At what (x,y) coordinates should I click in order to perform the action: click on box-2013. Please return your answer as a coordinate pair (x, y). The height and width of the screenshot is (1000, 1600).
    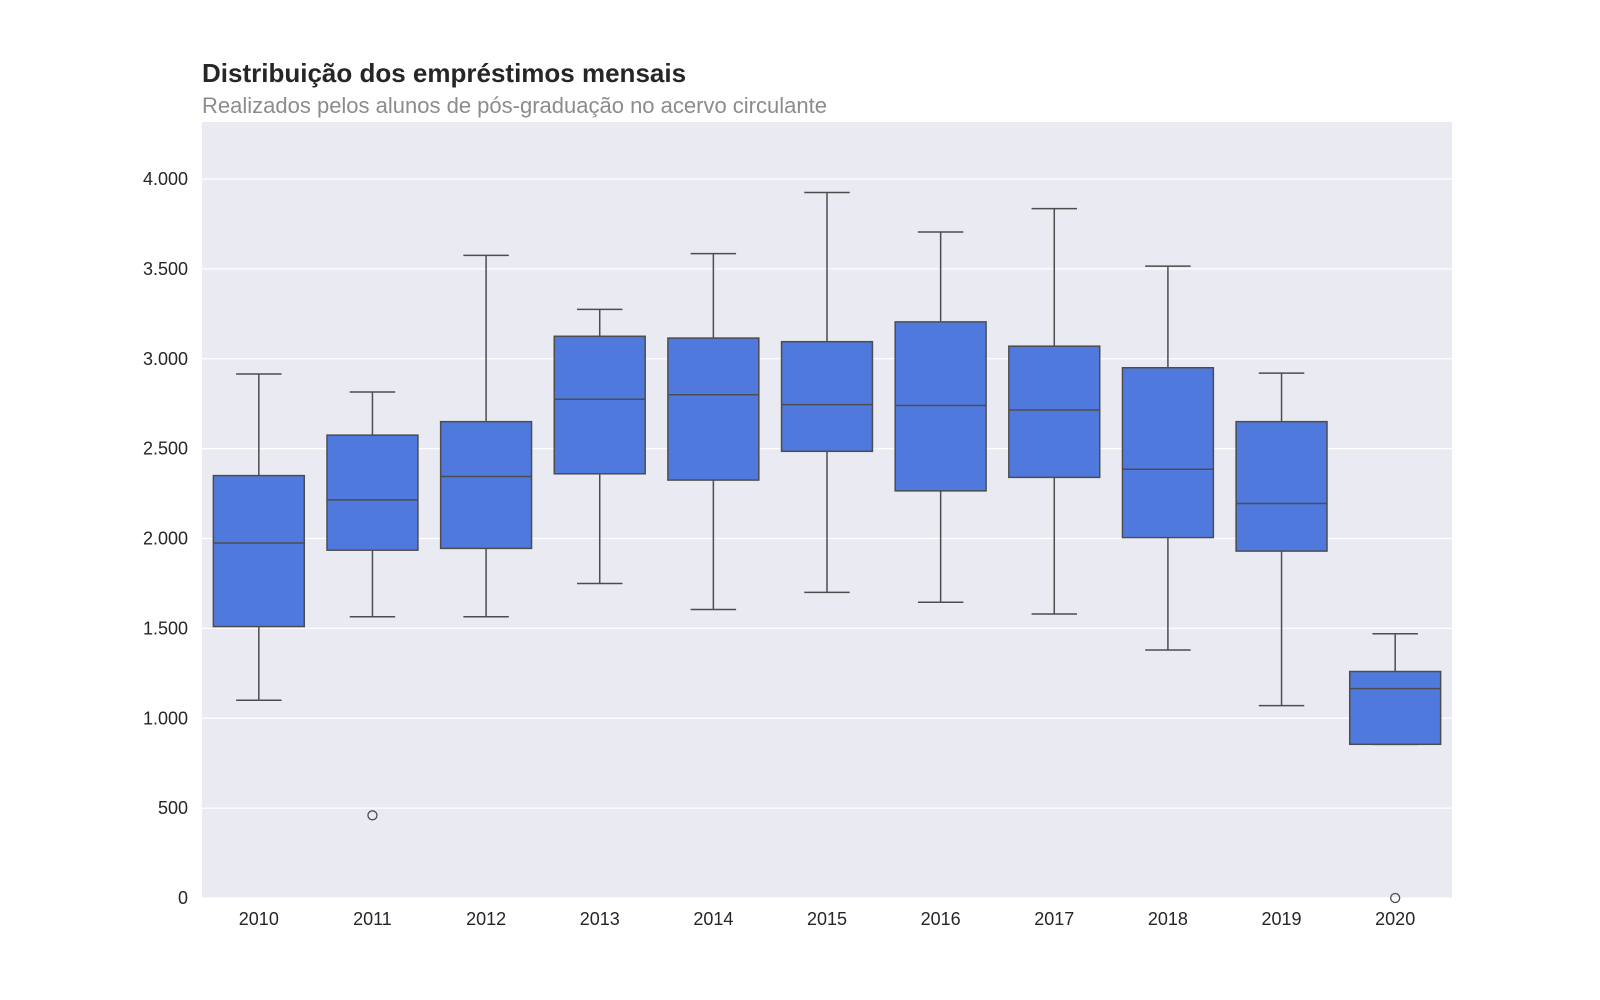
    Looking at the image, I should click on (599, 446).